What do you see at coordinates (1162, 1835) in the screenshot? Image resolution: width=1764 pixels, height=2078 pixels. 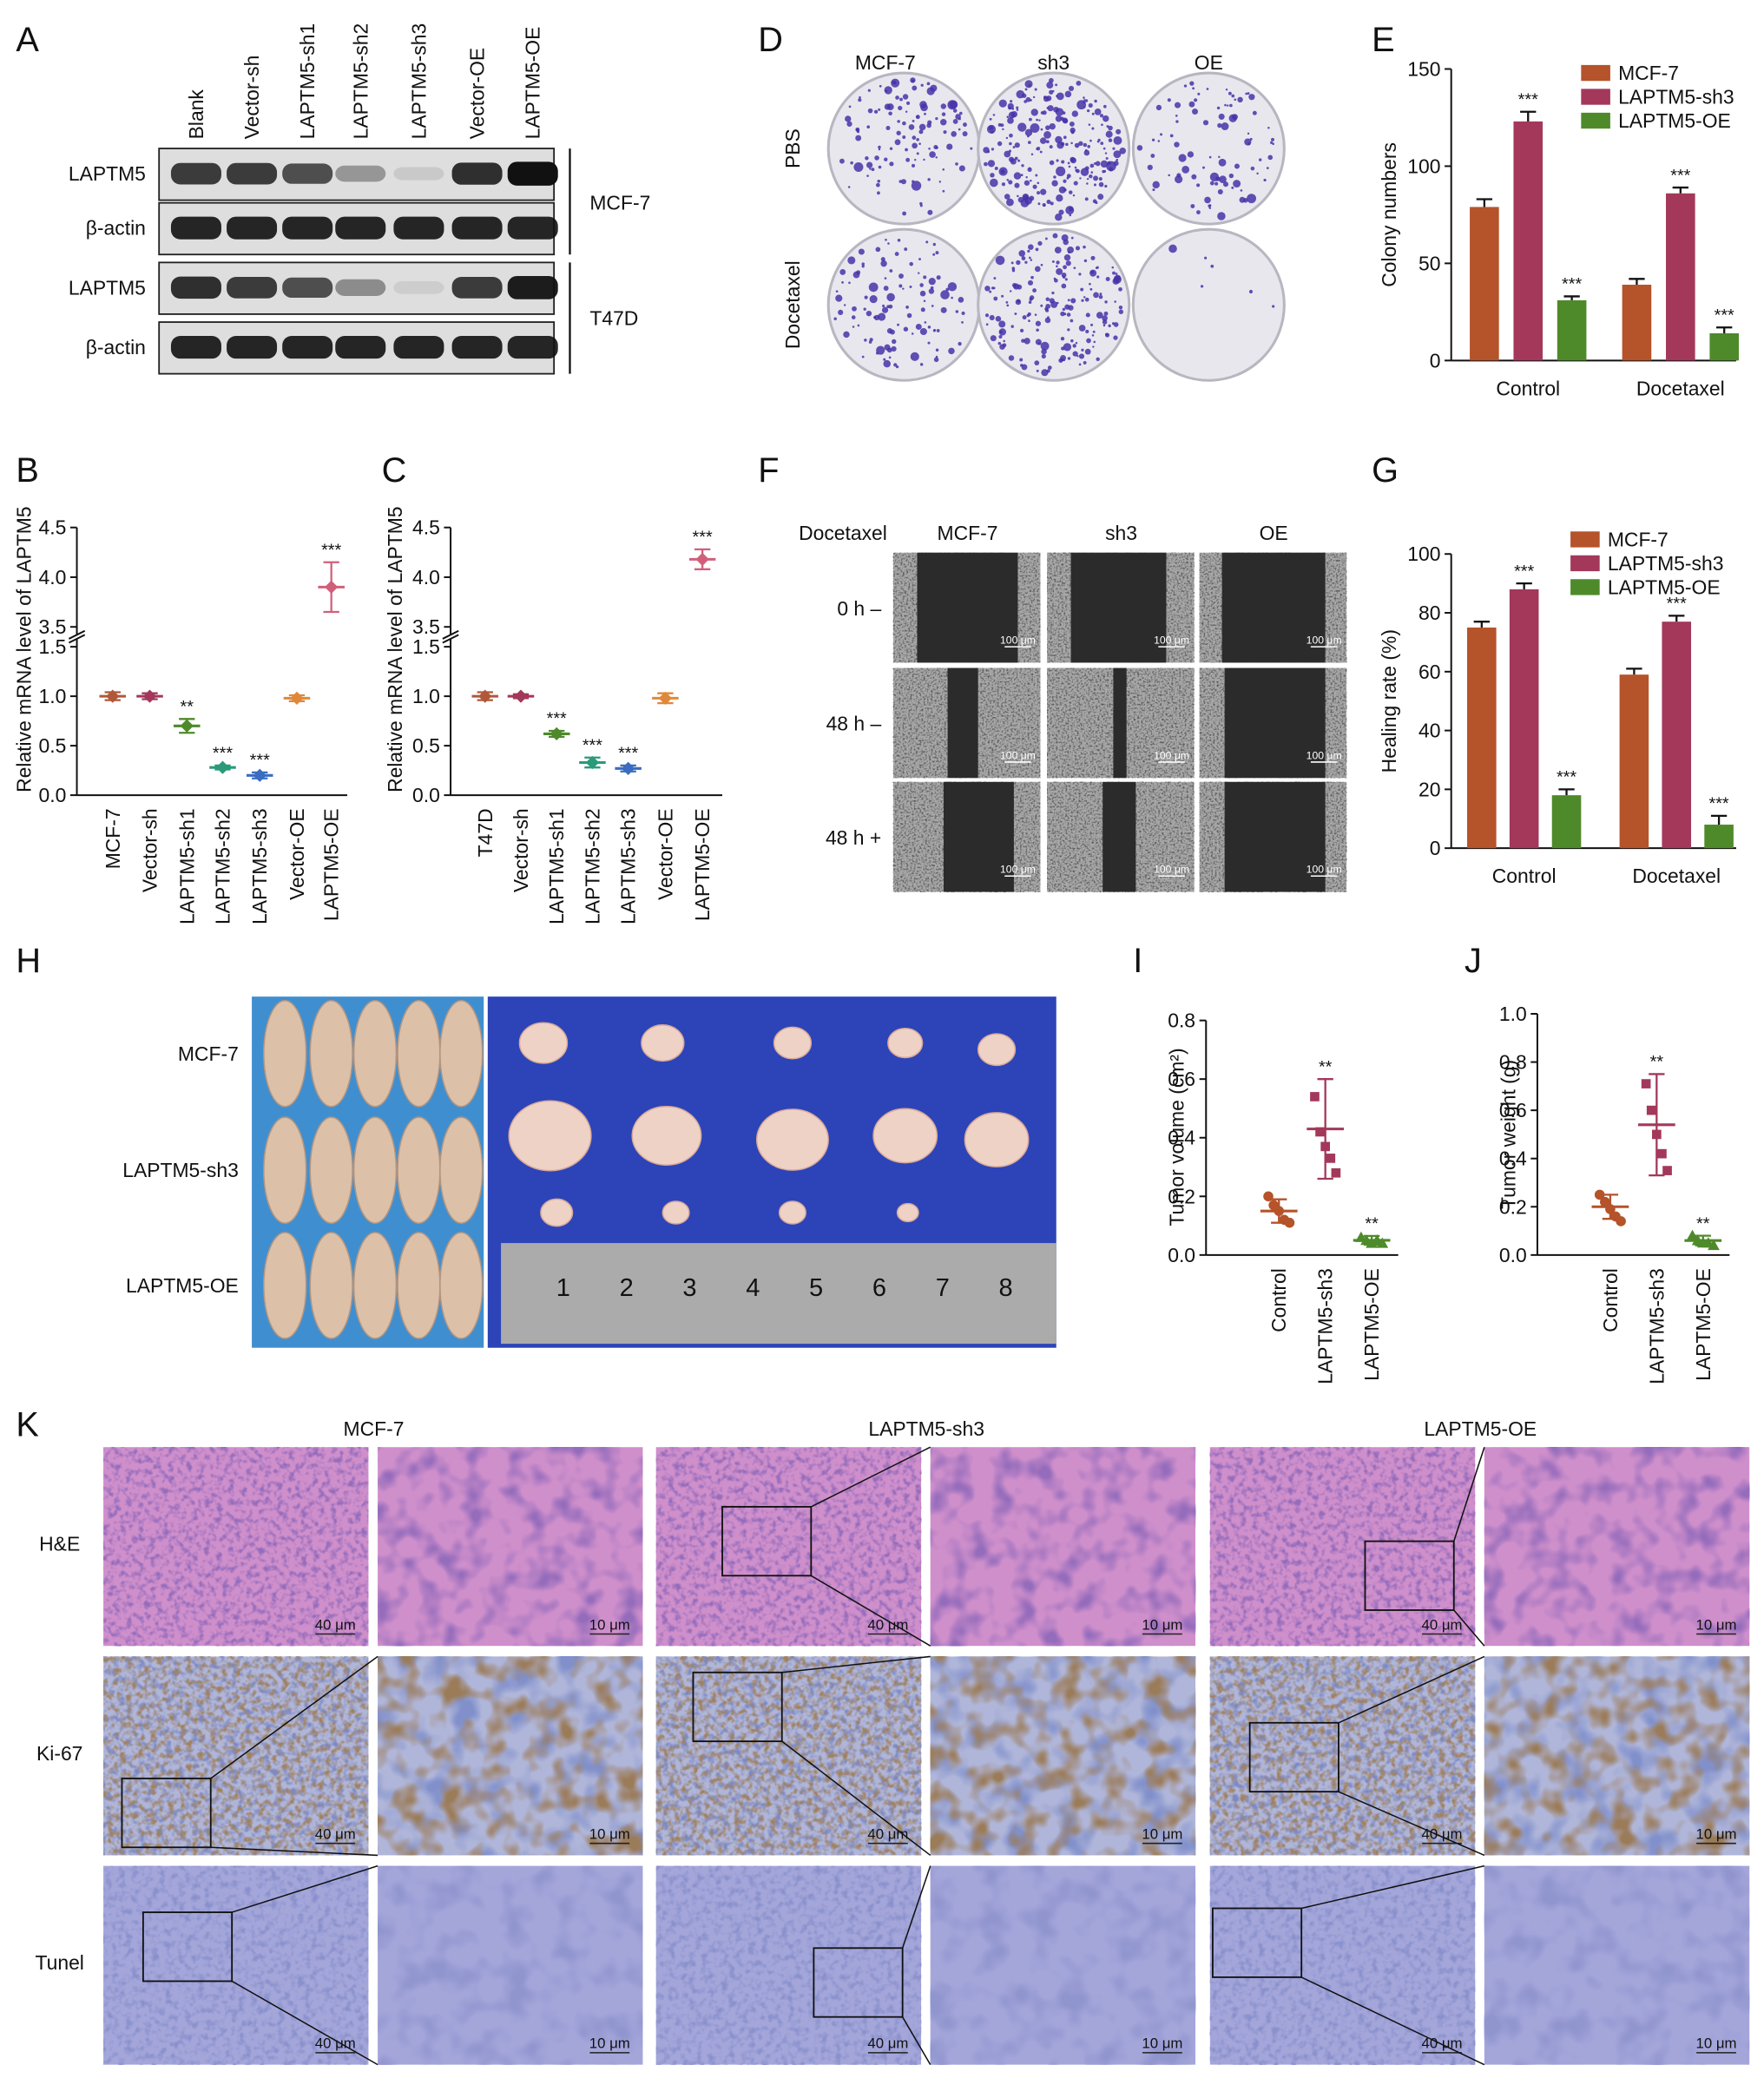 I see `scale-bar-label: 10 μm` at bounding box center [1162, 1835].